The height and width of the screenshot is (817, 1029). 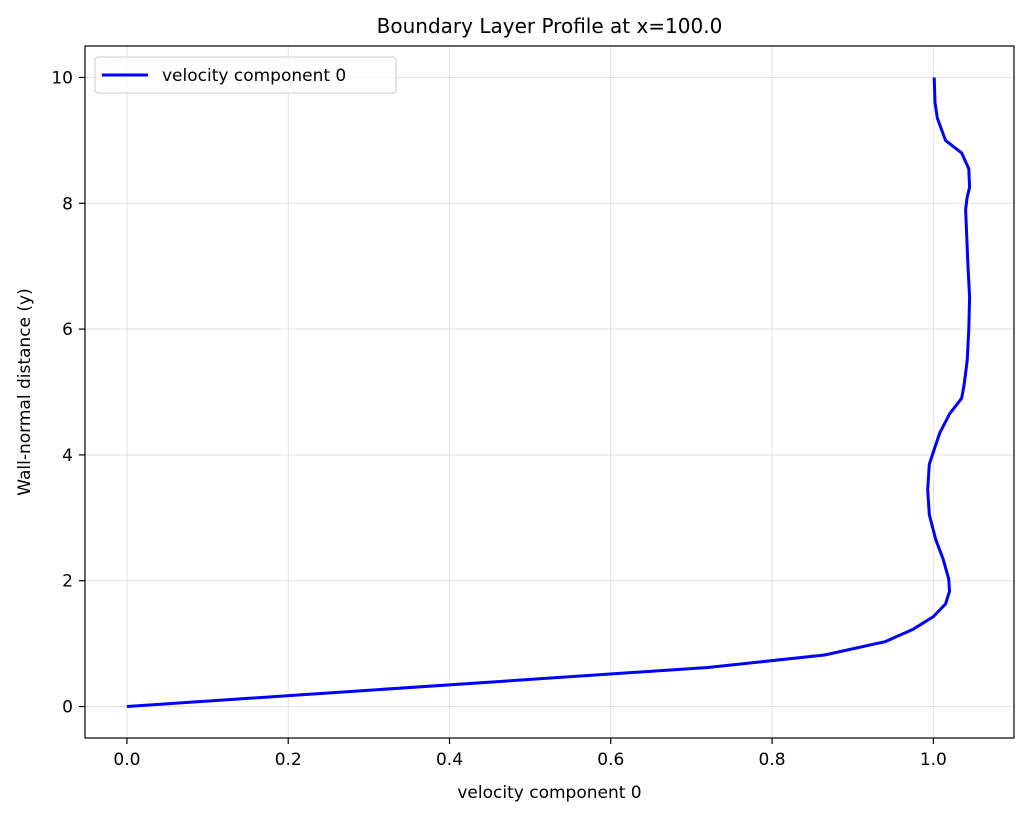 What do you see at coordinates (68, 393) in the screenshot?
I see `y-axis-ticks: 0 2 4 6 8 10` at bounding box center [68, 393].